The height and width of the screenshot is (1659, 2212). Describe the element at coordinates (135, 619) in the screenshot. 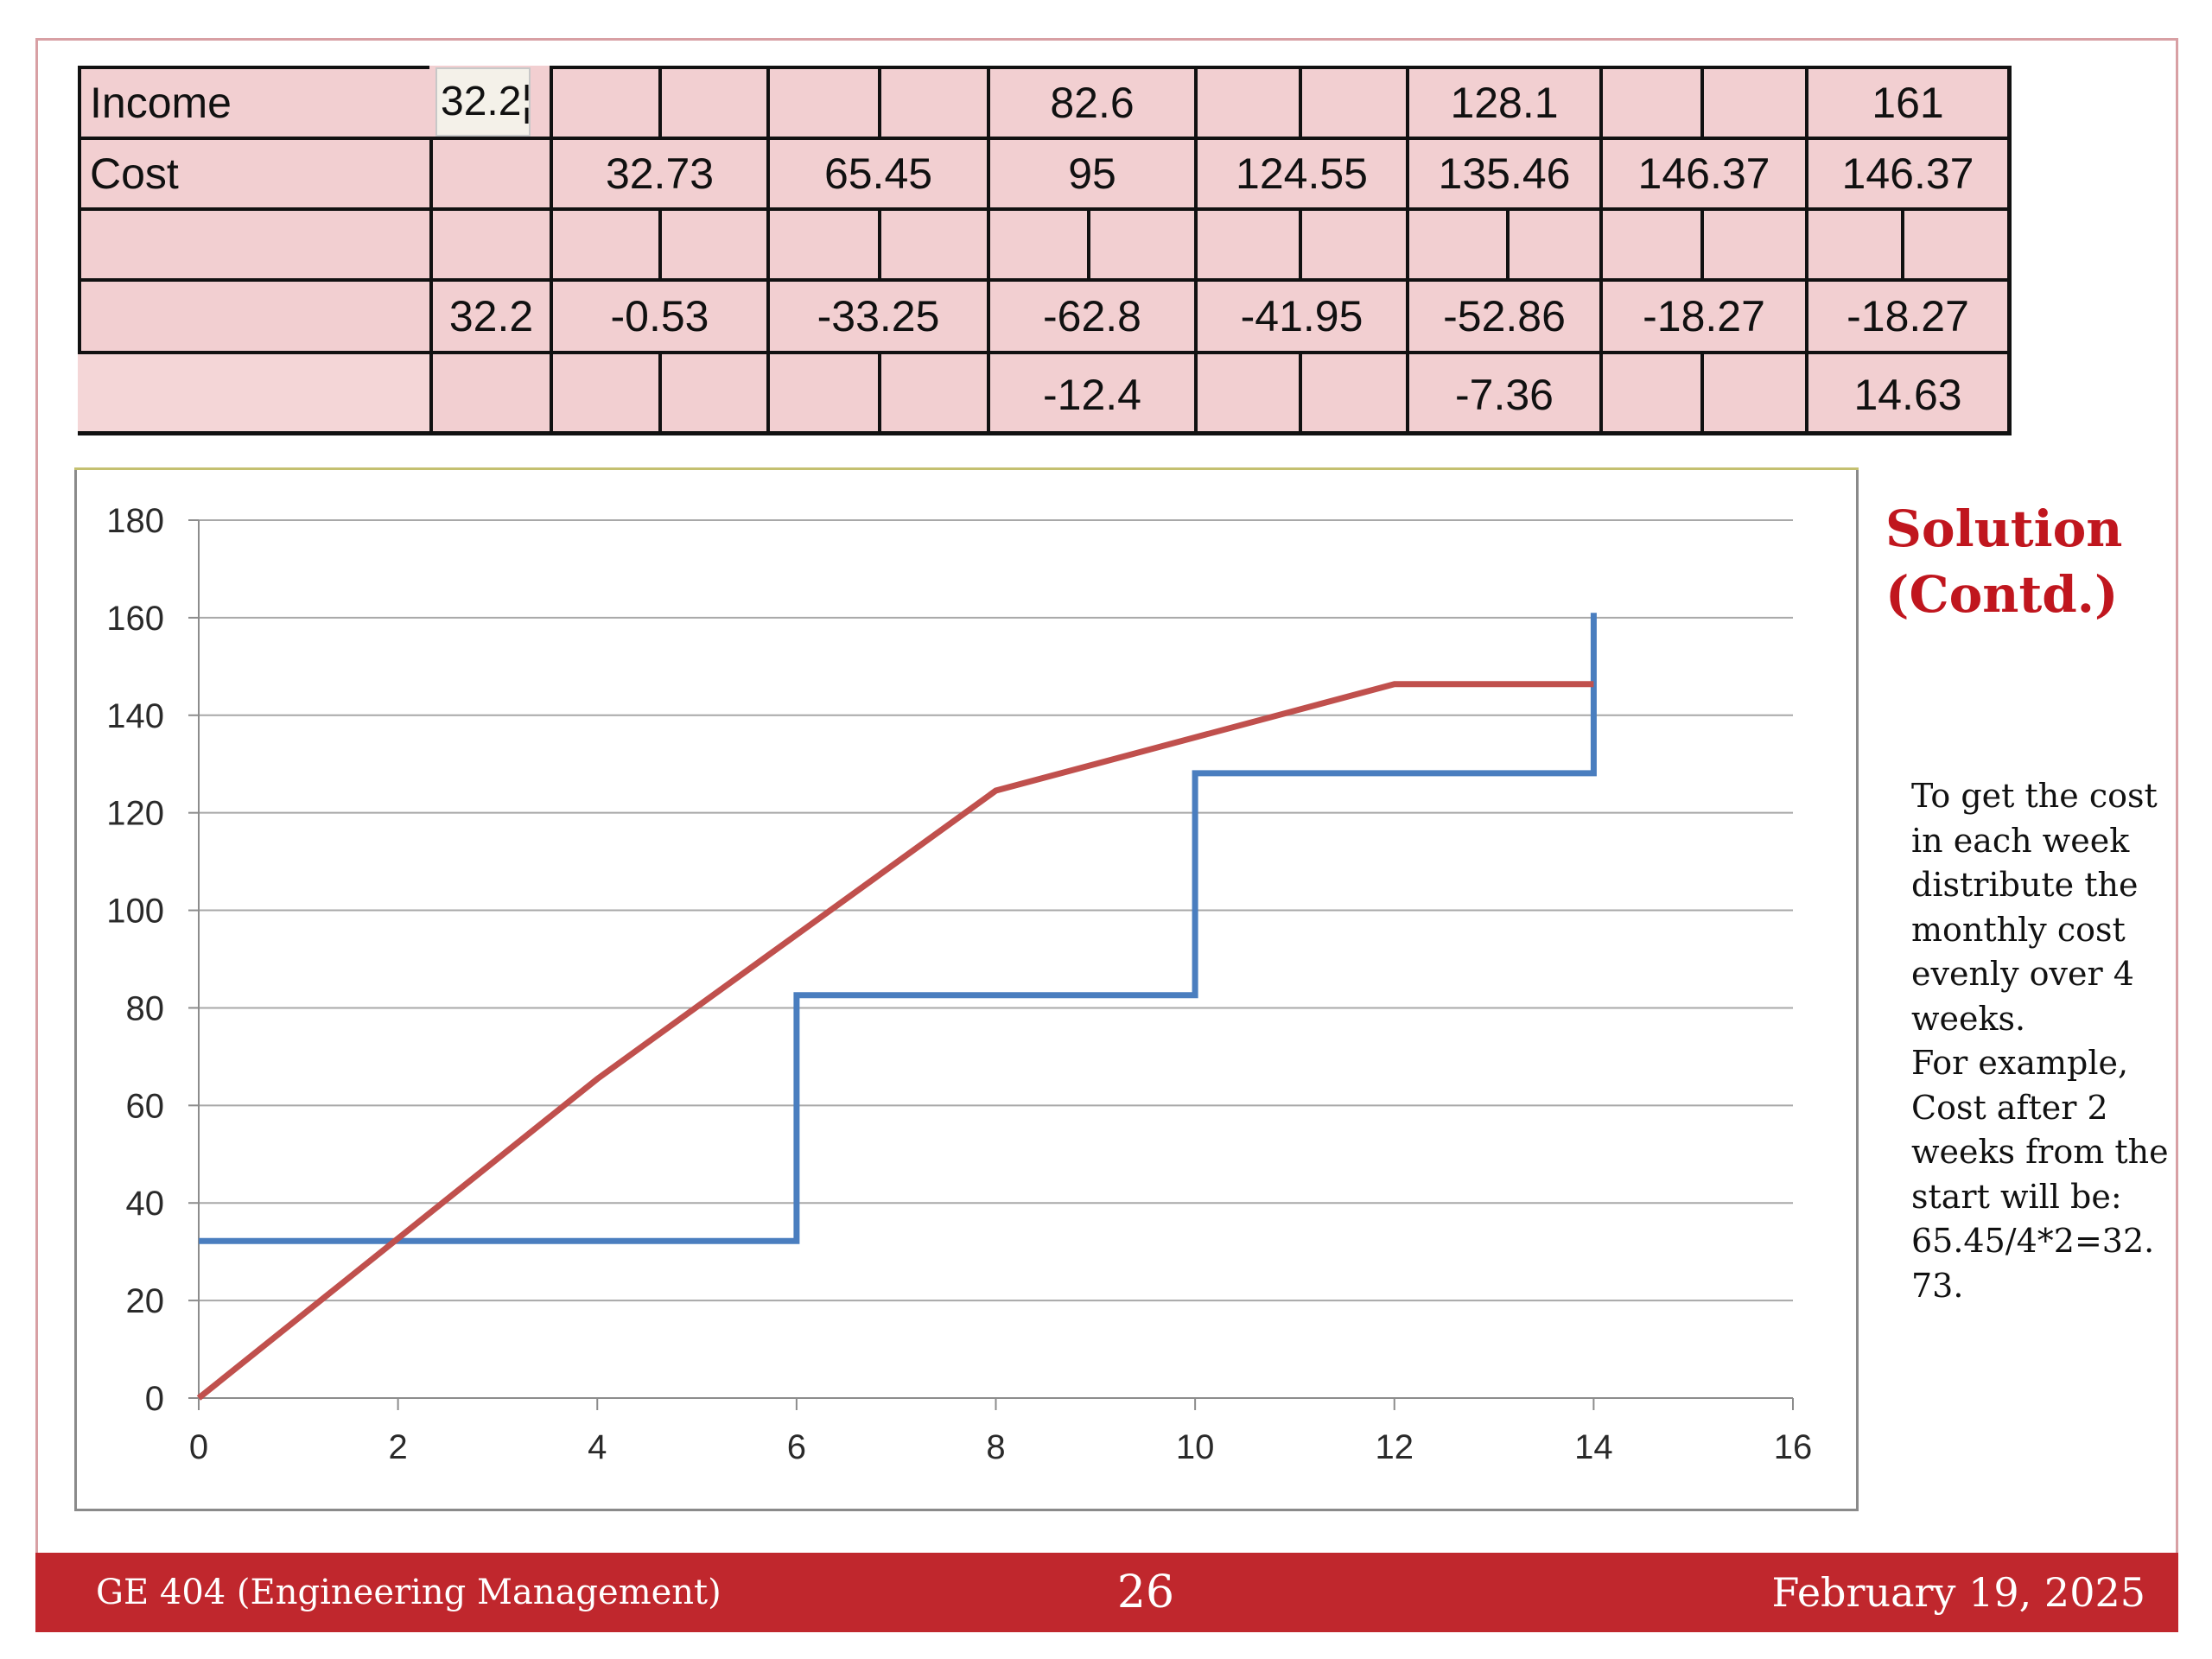

I see `y-tick-label: 160` at that location.